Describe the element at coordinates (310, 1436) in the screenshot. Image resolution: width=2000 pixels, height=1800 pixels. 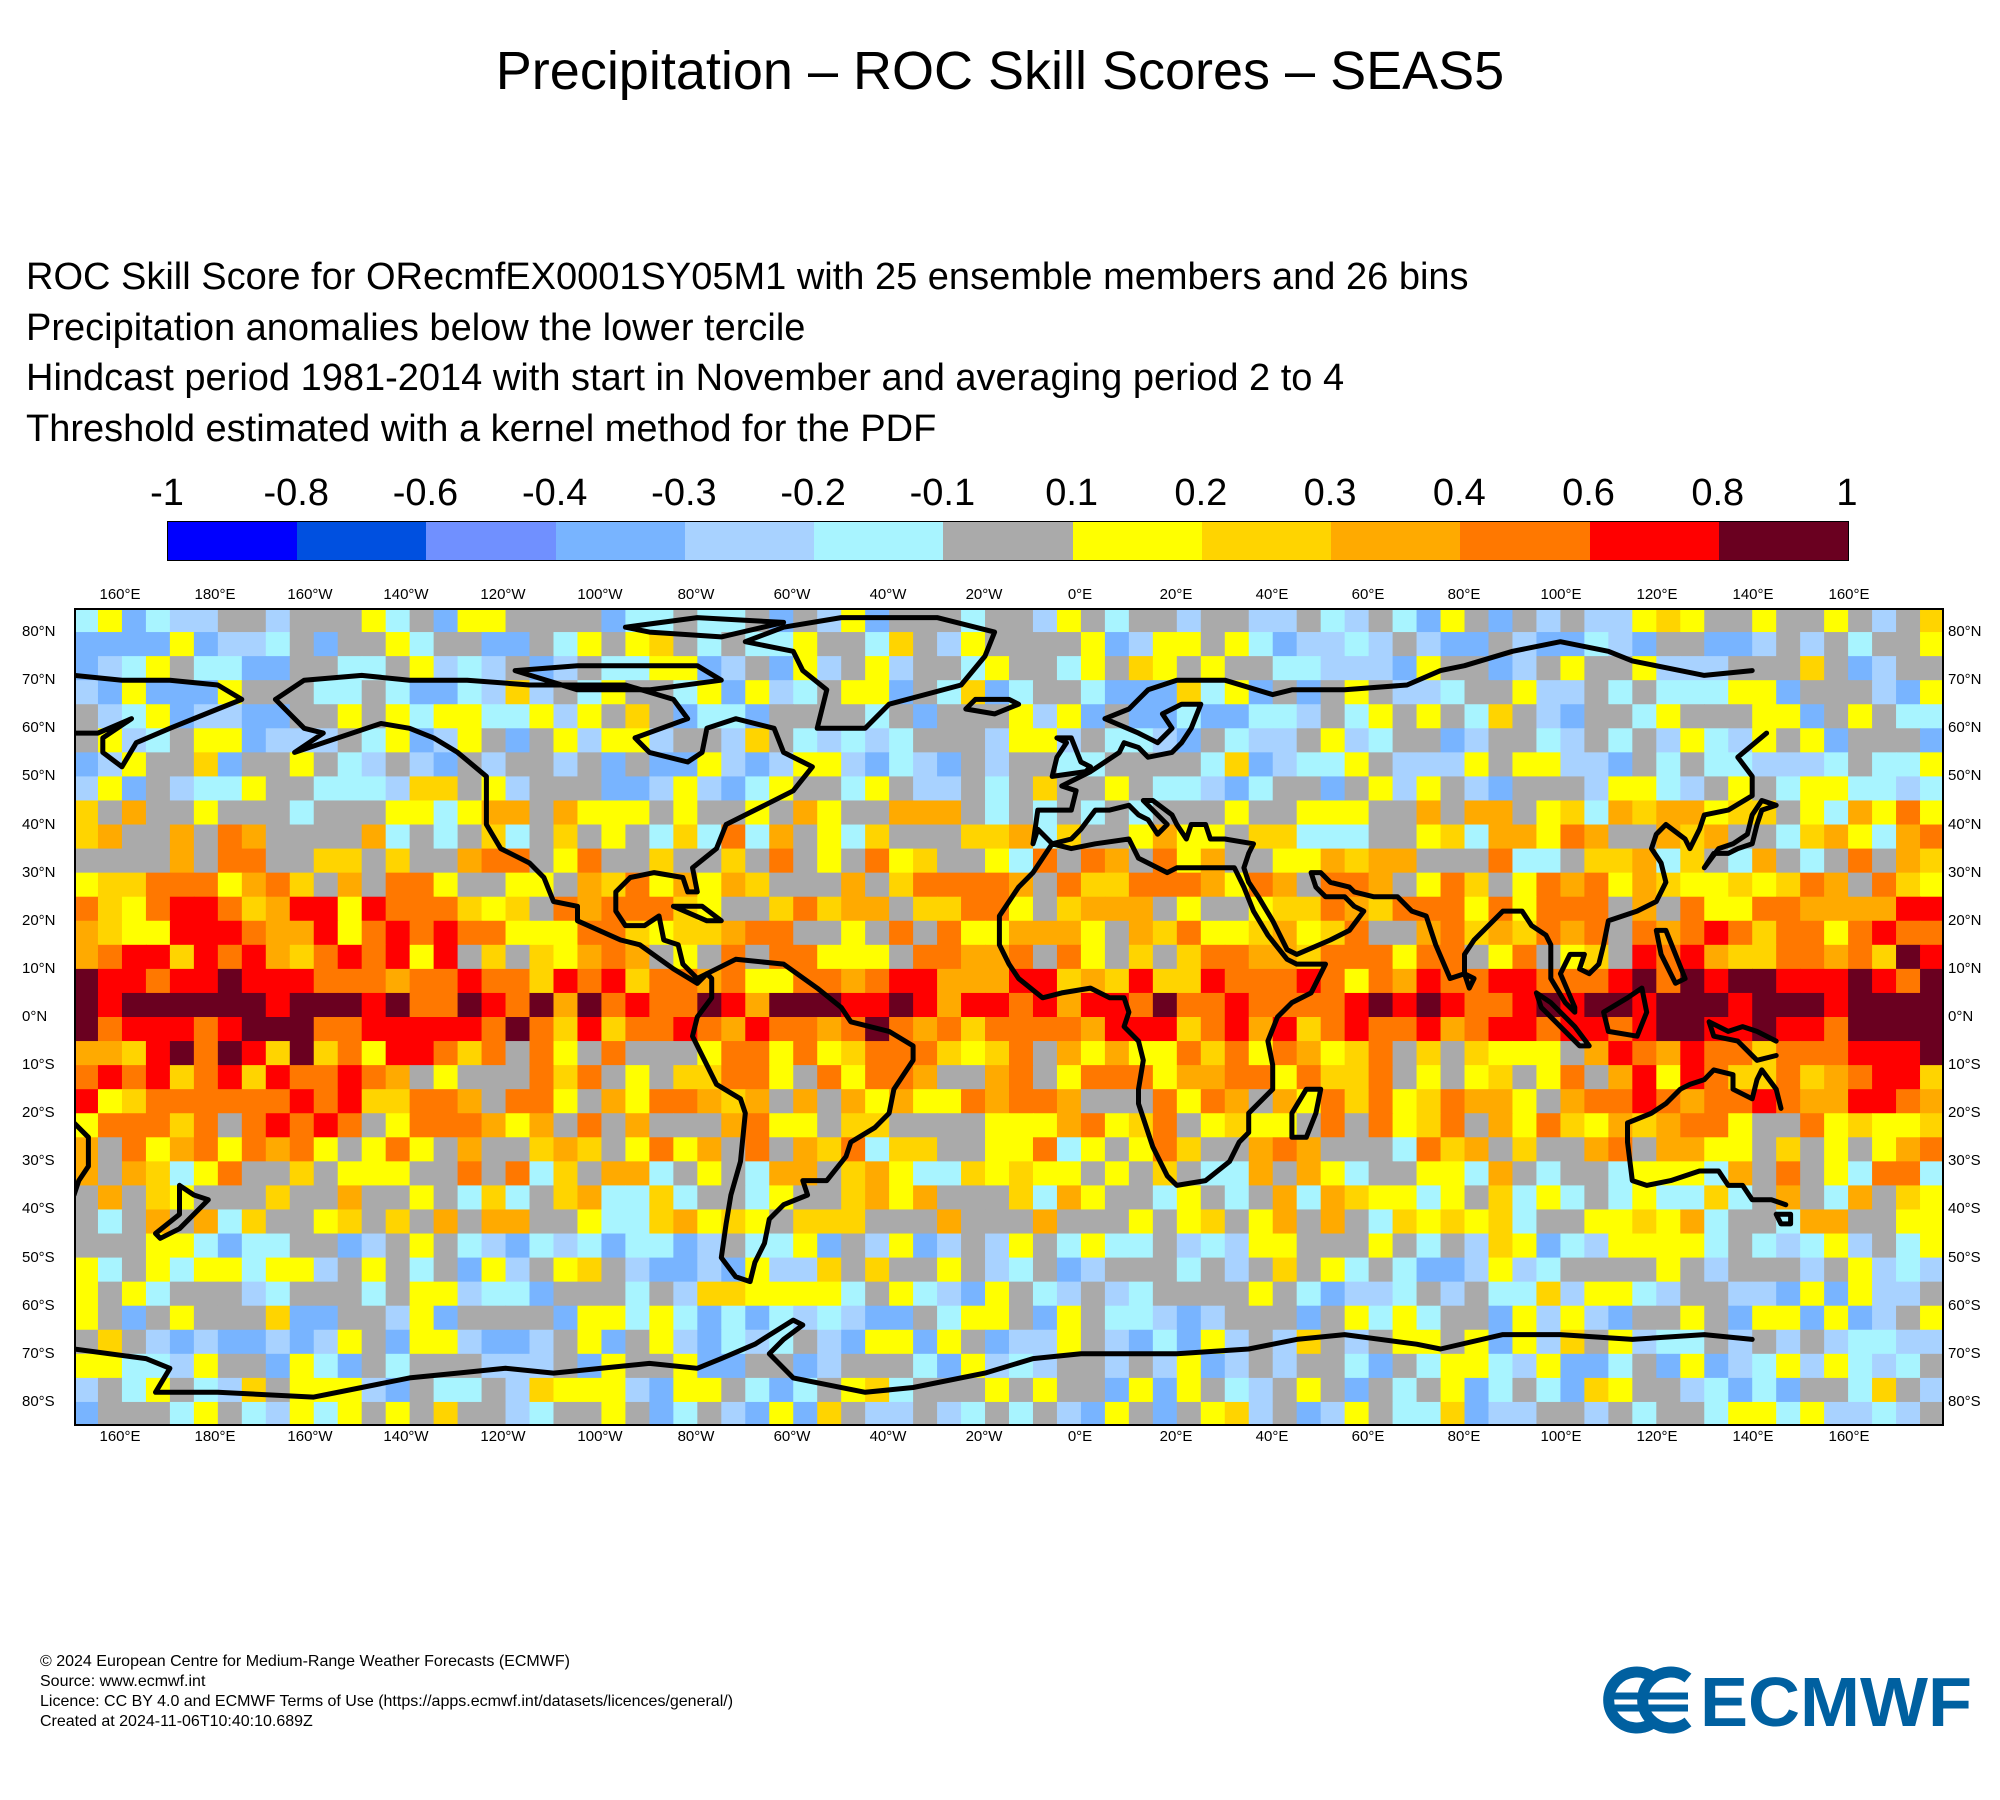
I see `lon-label: 160°W` at that location.